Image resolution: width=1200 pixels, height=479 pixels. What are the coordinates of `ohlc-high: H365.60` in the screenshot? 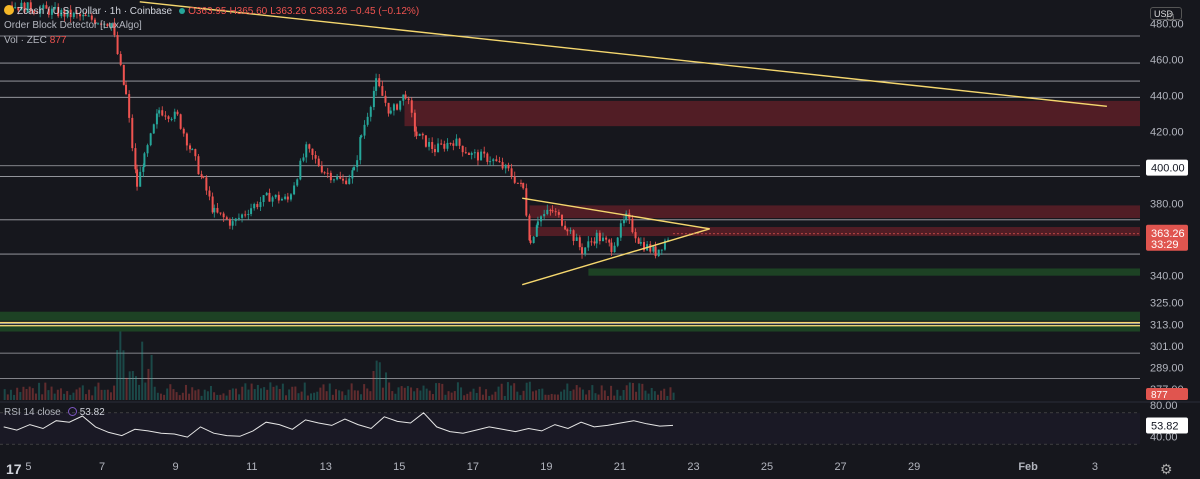 It's located at (248, 11).